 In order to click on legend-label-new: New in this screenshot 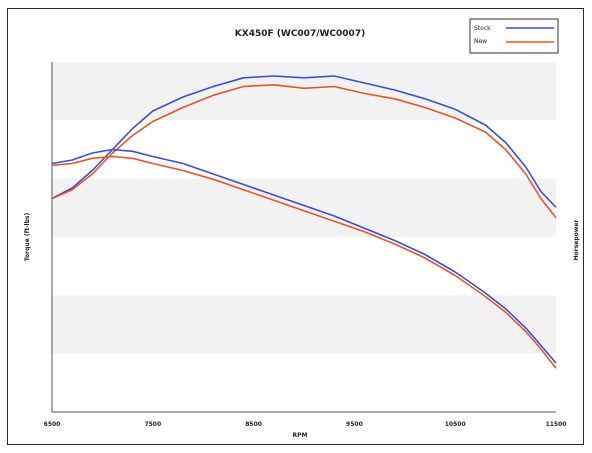, I will do `click(480, 41)`.